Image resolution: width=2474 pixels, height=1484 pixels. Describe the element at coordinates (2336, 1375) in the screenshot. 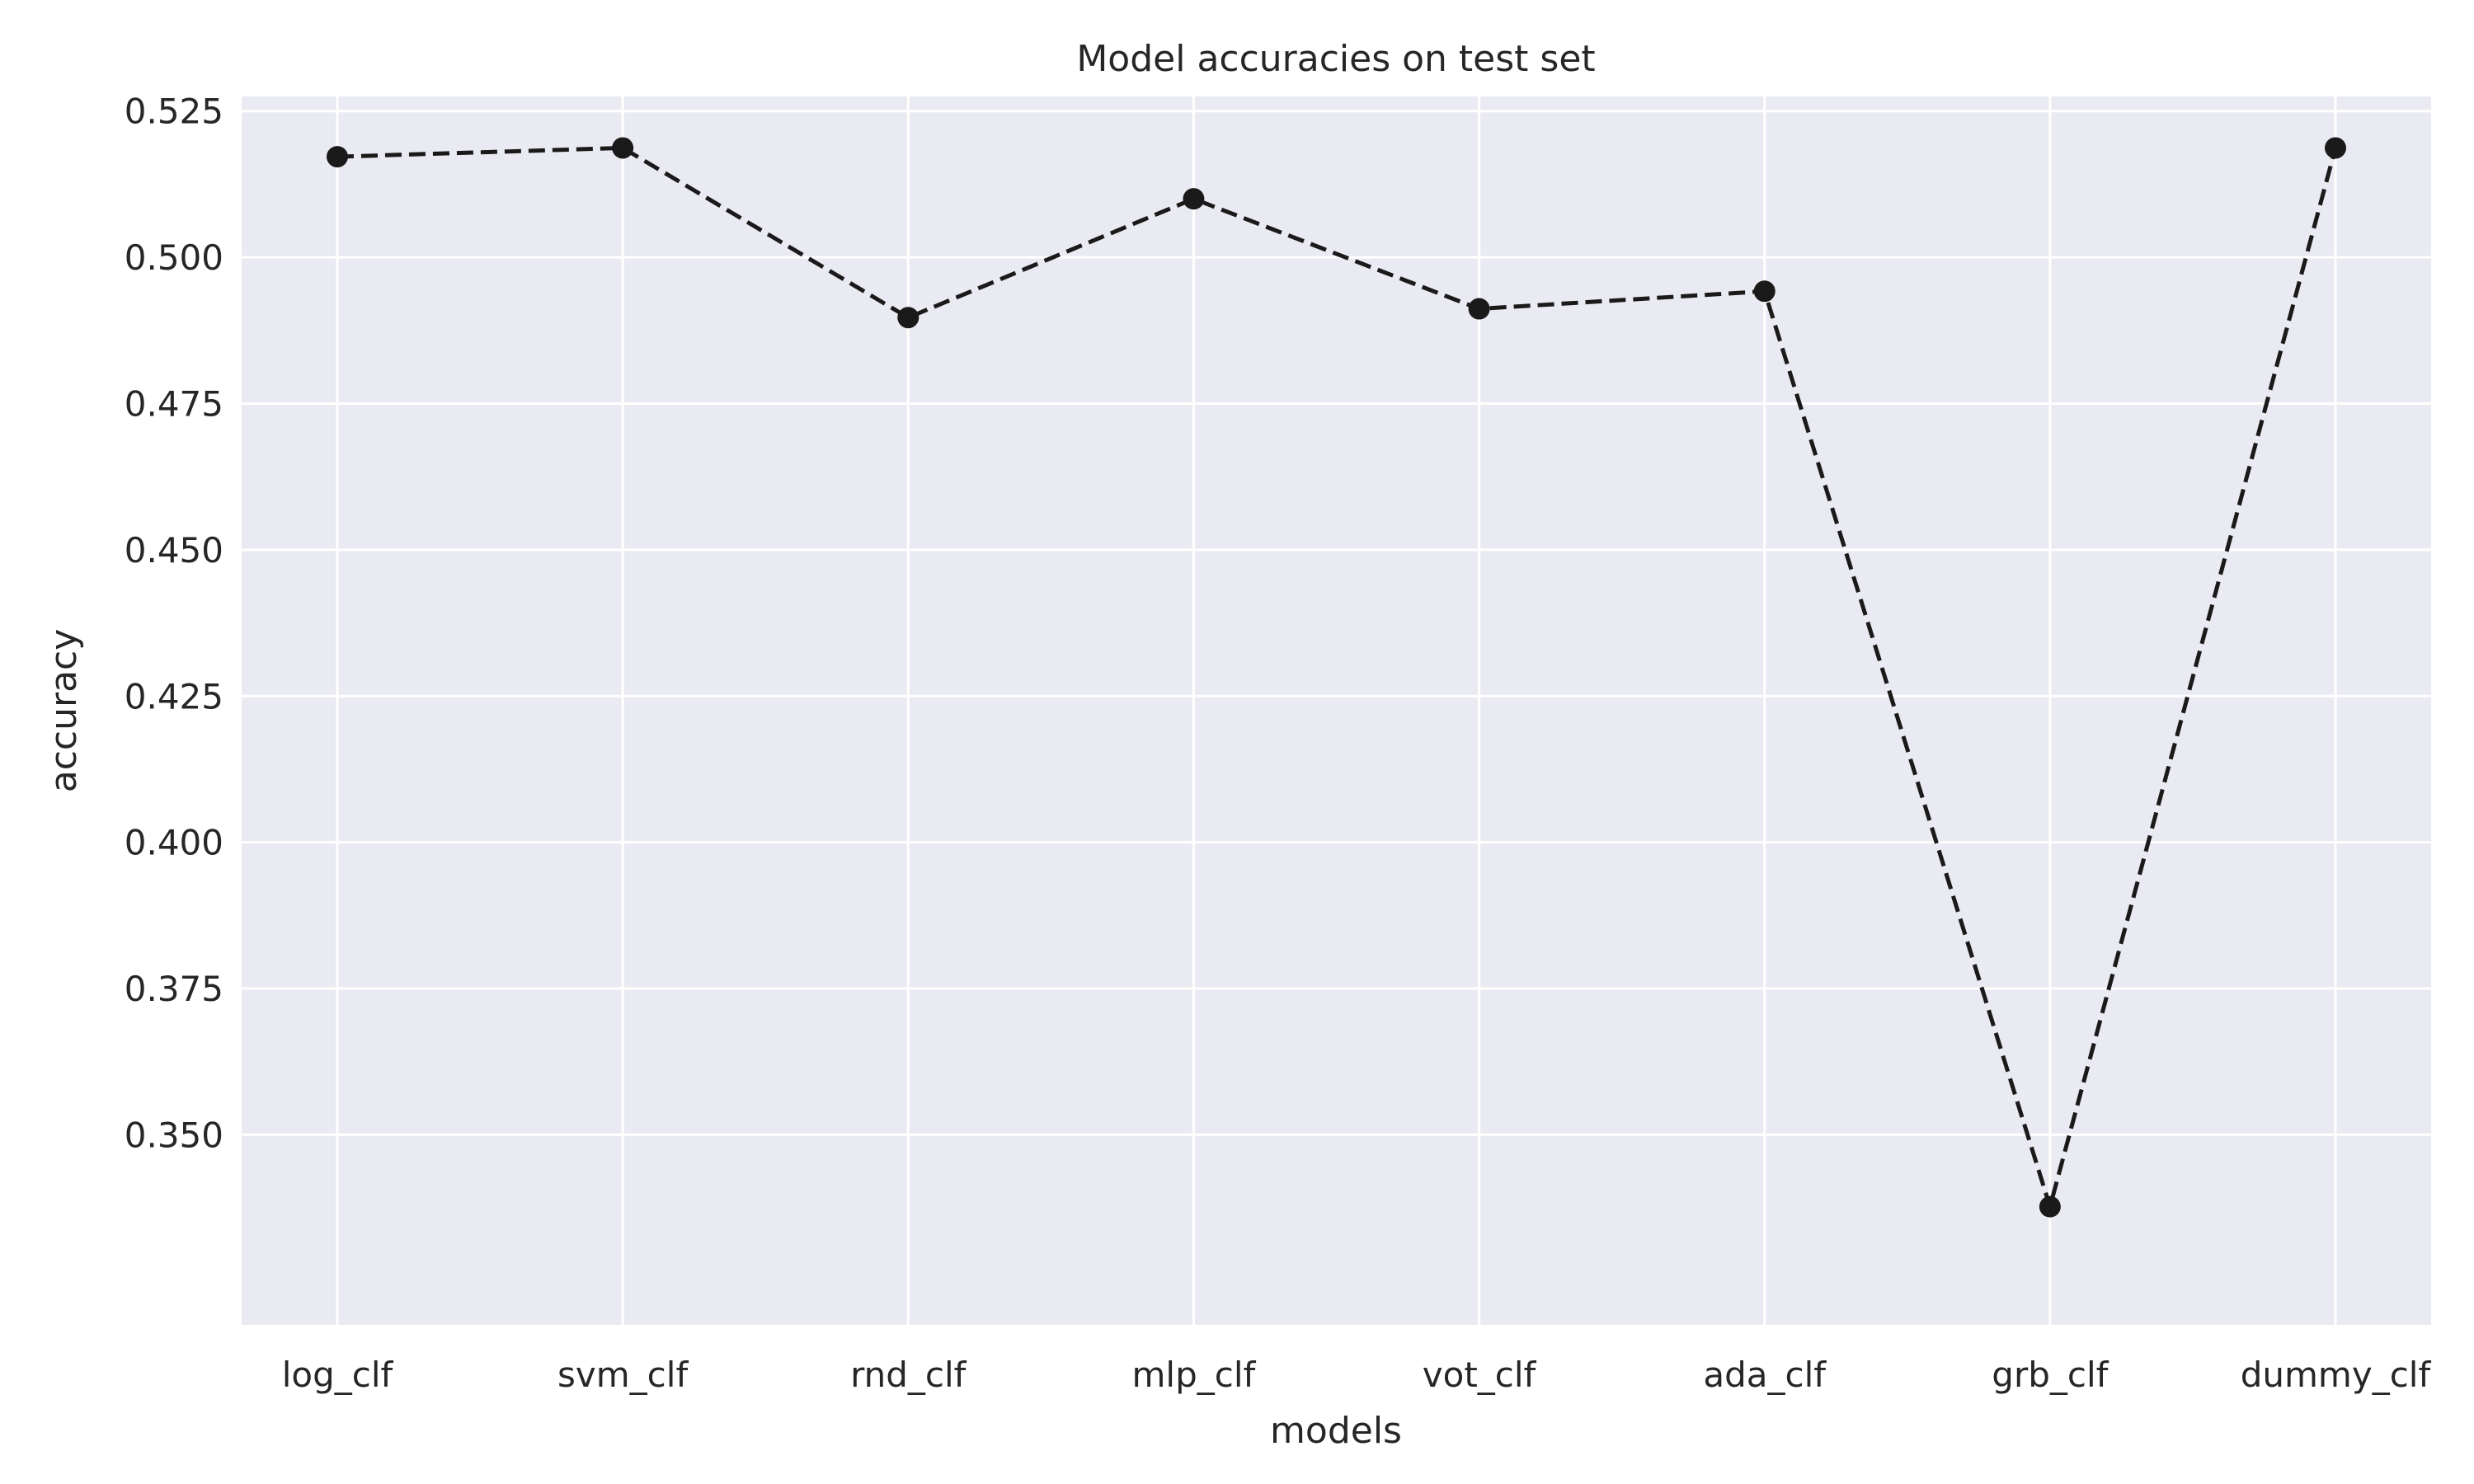

I see `x-tick-label: dummy_clf` at that location.